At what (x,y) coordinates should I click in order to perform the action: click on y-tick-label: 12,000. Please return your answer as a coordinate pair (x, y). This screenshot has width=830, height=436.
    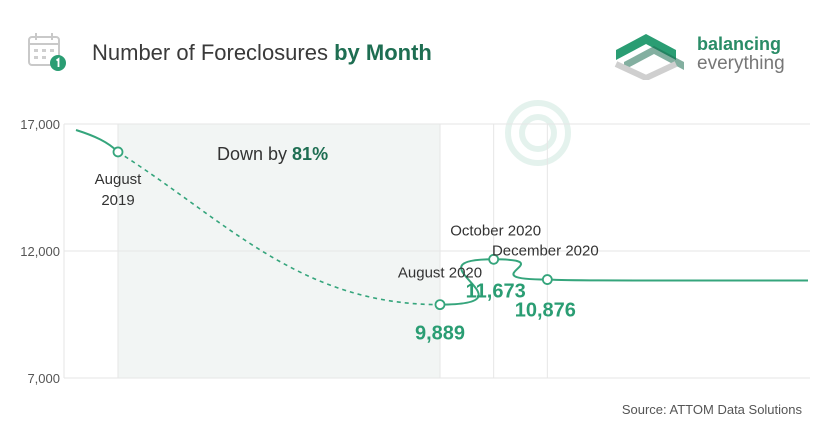
    Looking at the image, I should click on (40, 251).